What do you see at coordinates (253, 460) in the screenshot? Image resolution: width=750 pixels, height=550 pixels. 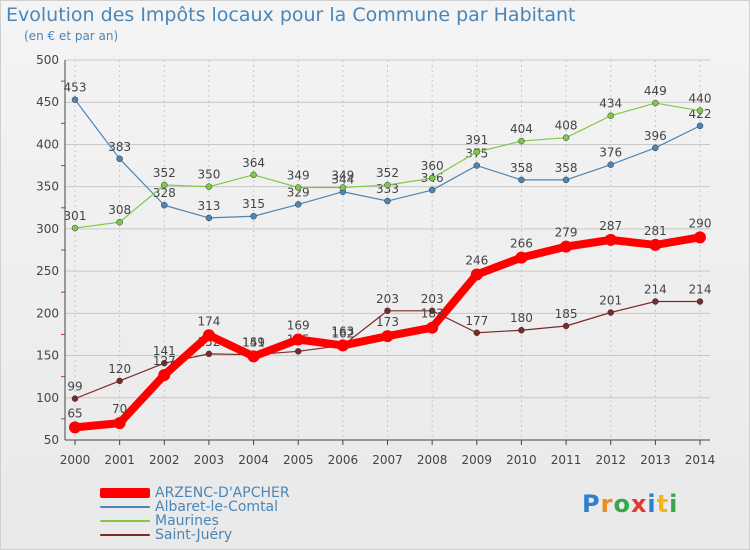 I see `x-tick-label: 2004` at bounding box center [253, 460].